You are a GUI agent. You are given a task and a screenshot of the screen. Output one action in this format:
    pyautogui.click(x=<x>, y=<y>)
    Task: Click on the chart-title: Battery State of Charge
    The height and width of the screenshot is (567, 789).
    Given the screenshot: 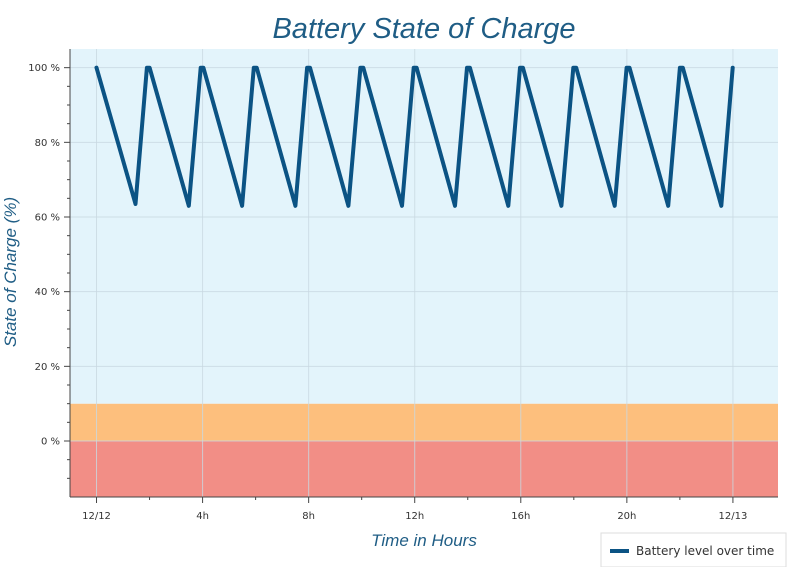 What is the action you would take?
    pyautogui.click(x=423, y=29)
    